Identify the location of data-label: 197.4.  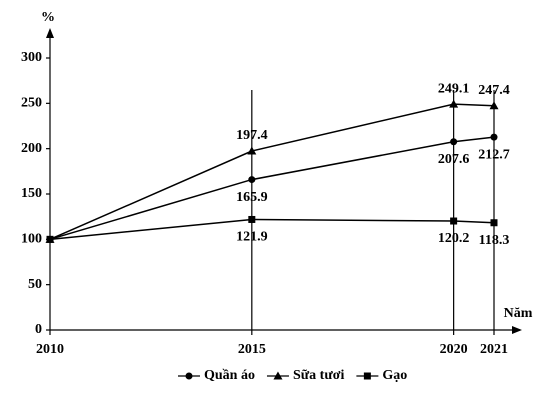
(252, 135).